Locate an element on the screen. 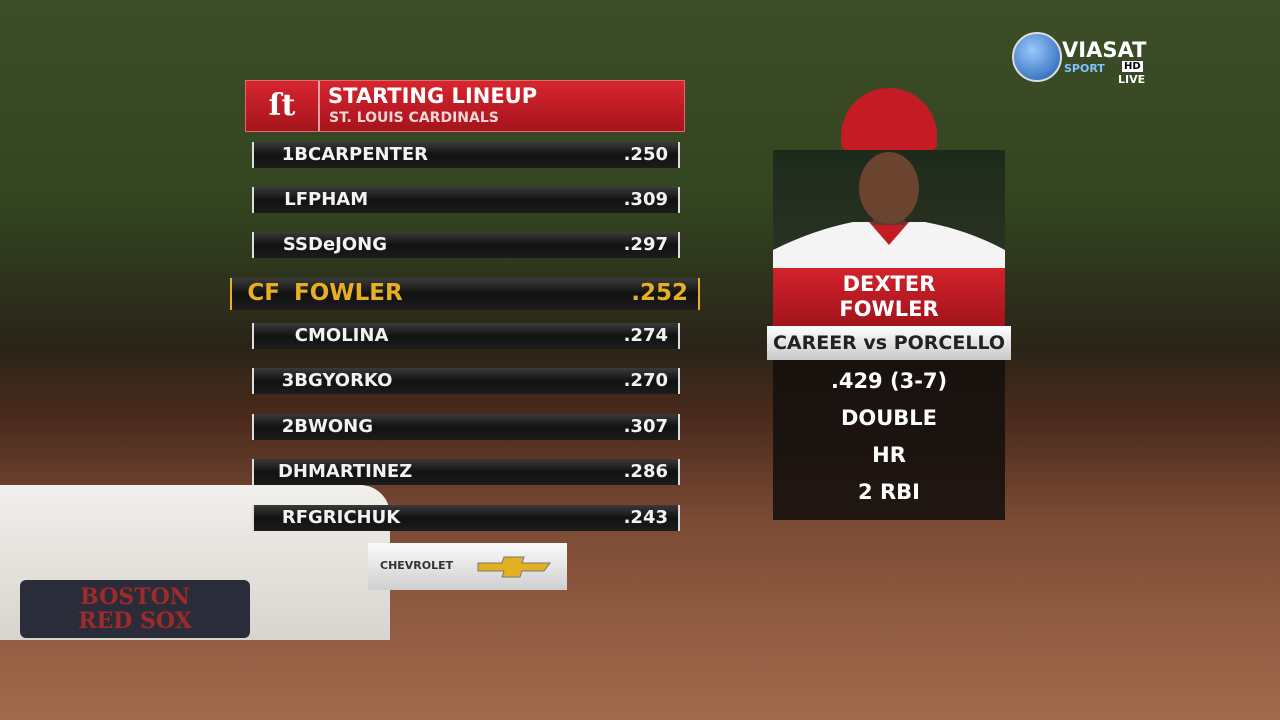 The image size is (1280, 720). highlighted-row: CF FOWLER .252 is located at coordinates (465, 294).